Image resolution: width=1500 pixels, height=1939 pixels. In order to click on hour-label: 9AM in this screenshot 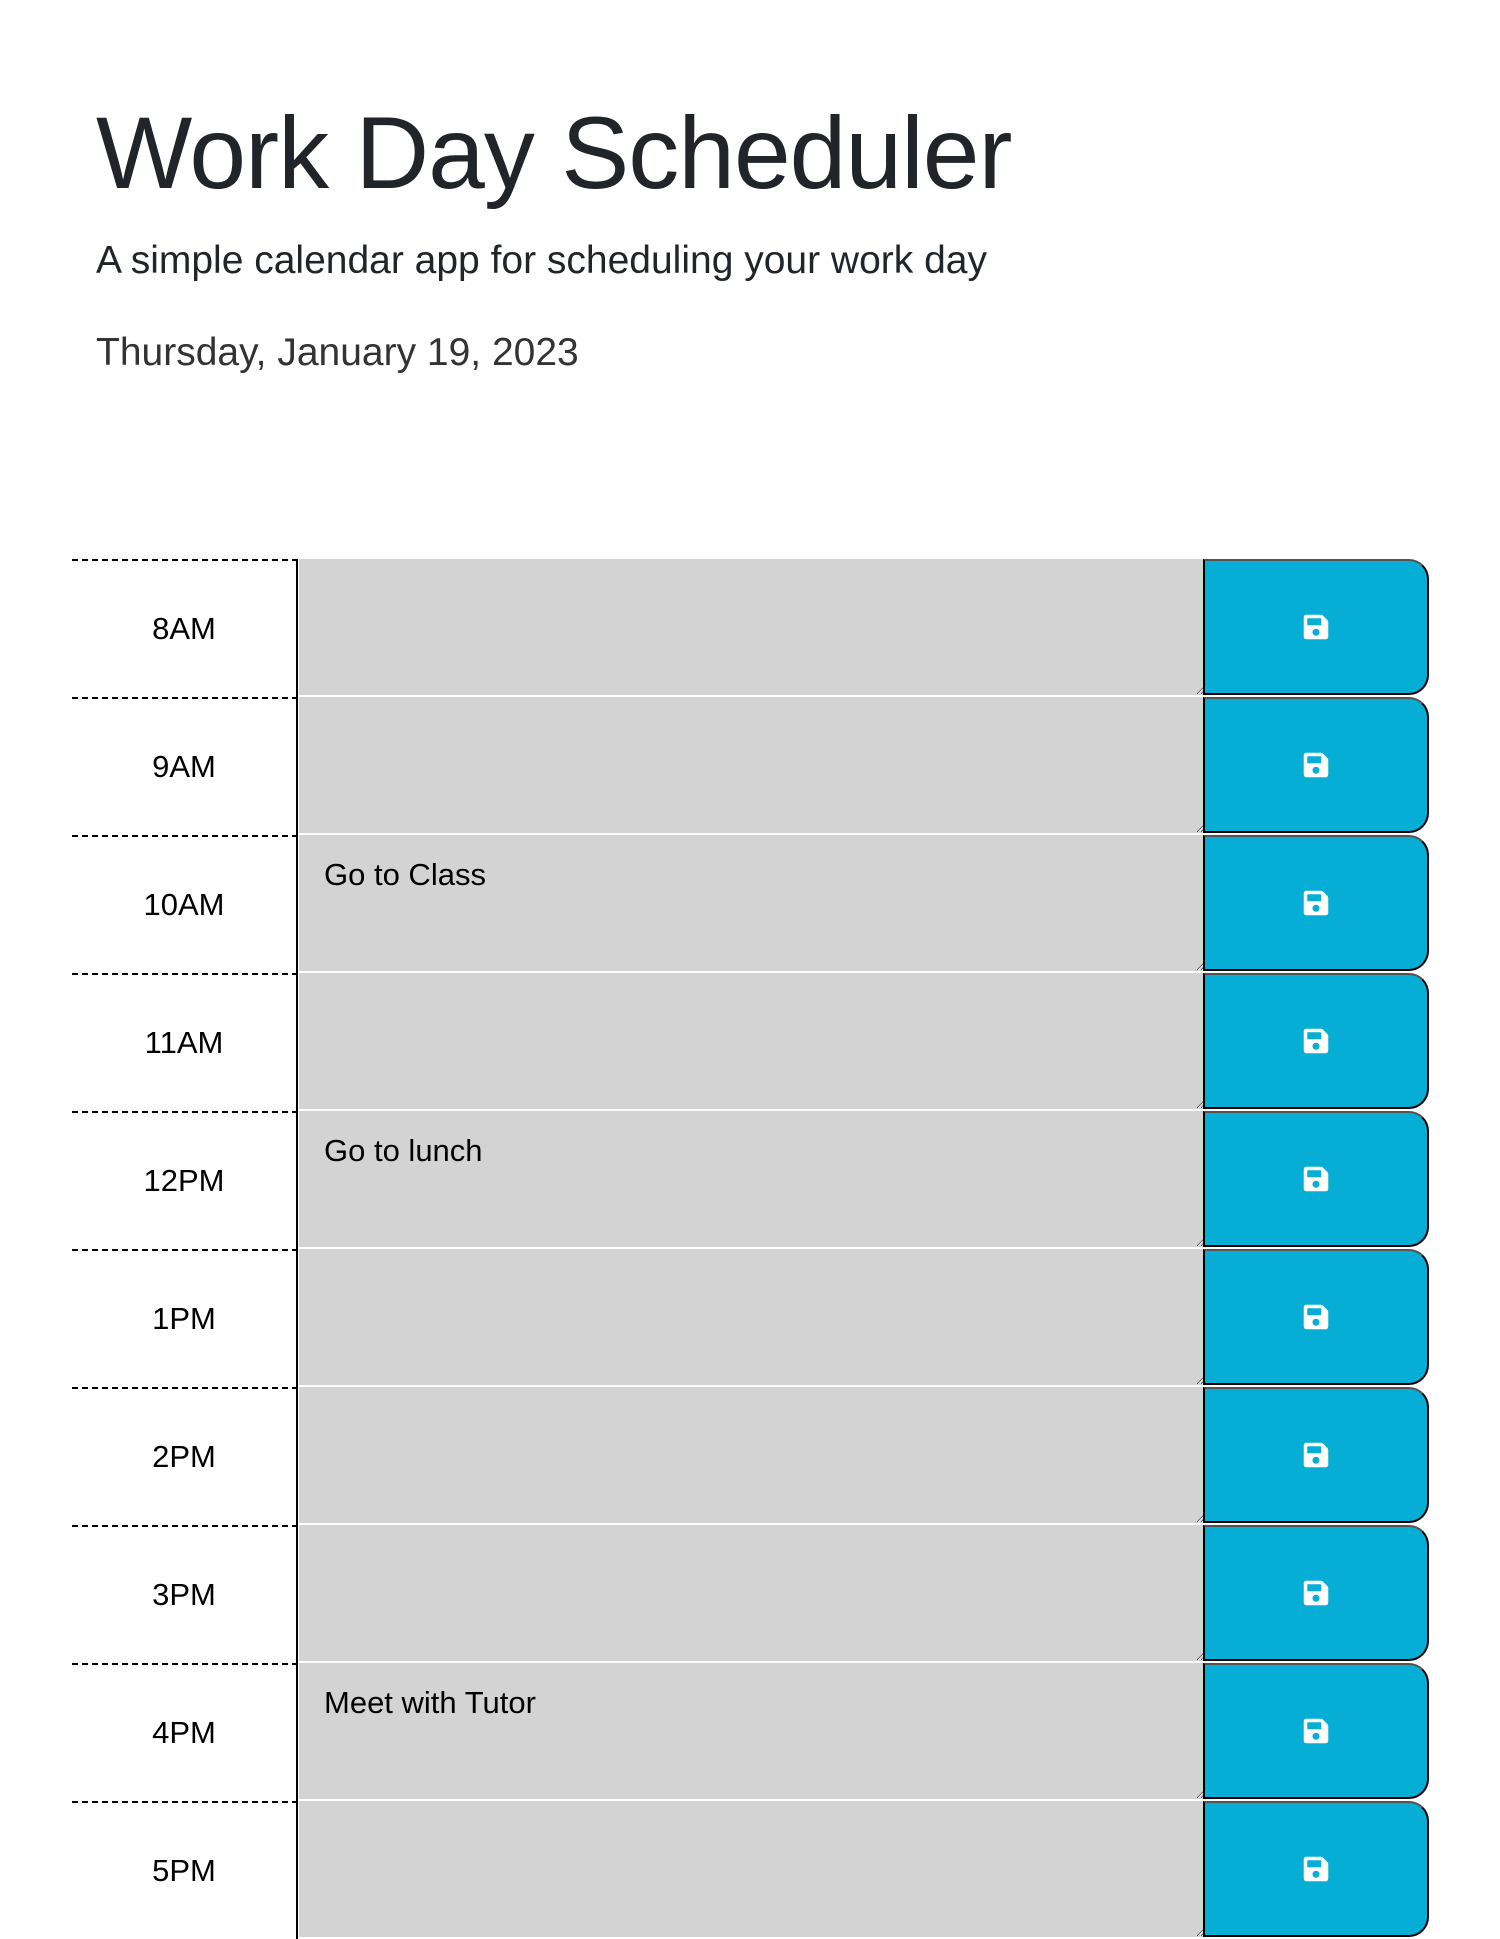, I will do `click(185, 766)`.